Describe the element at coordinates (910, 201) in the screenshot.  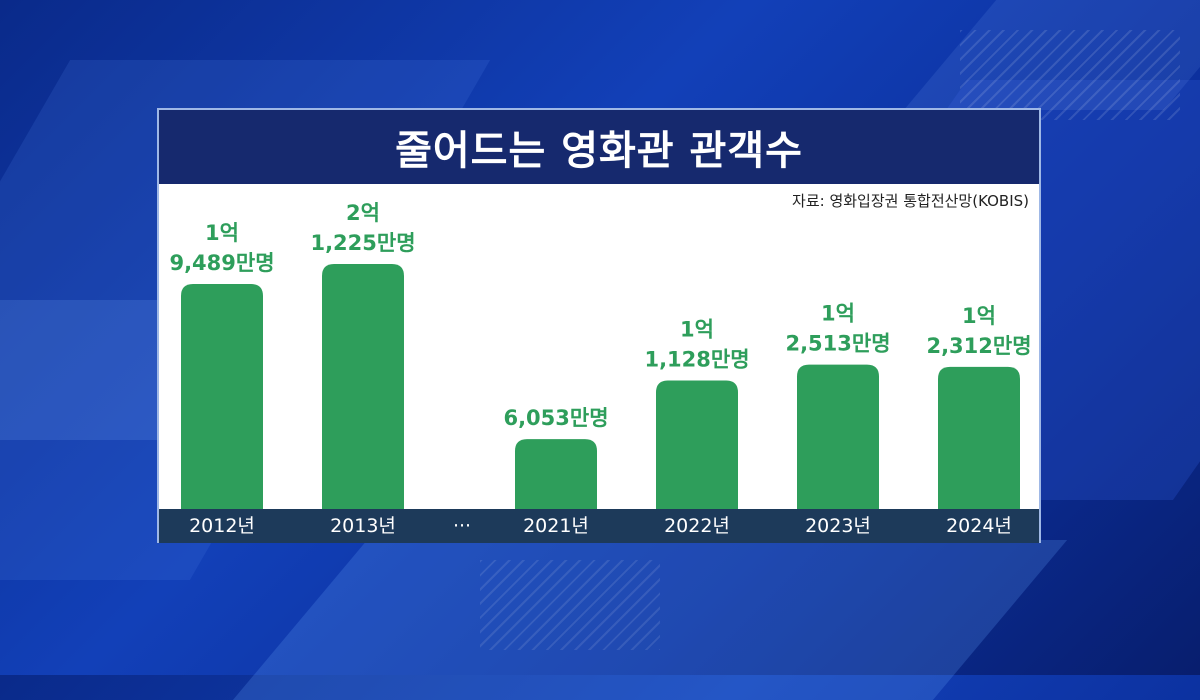
I see `source-note: 자료: 영화입장권 통합전산망(KOBIS)` at that location.